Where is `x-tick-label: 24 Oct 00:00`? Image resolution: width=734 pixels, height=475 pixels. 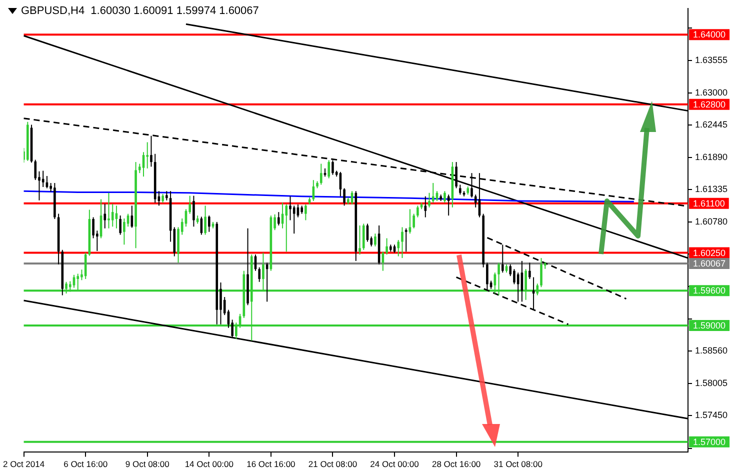 x-tick-label: 24 Oct 00:00 is located at coordinates (395, 464).